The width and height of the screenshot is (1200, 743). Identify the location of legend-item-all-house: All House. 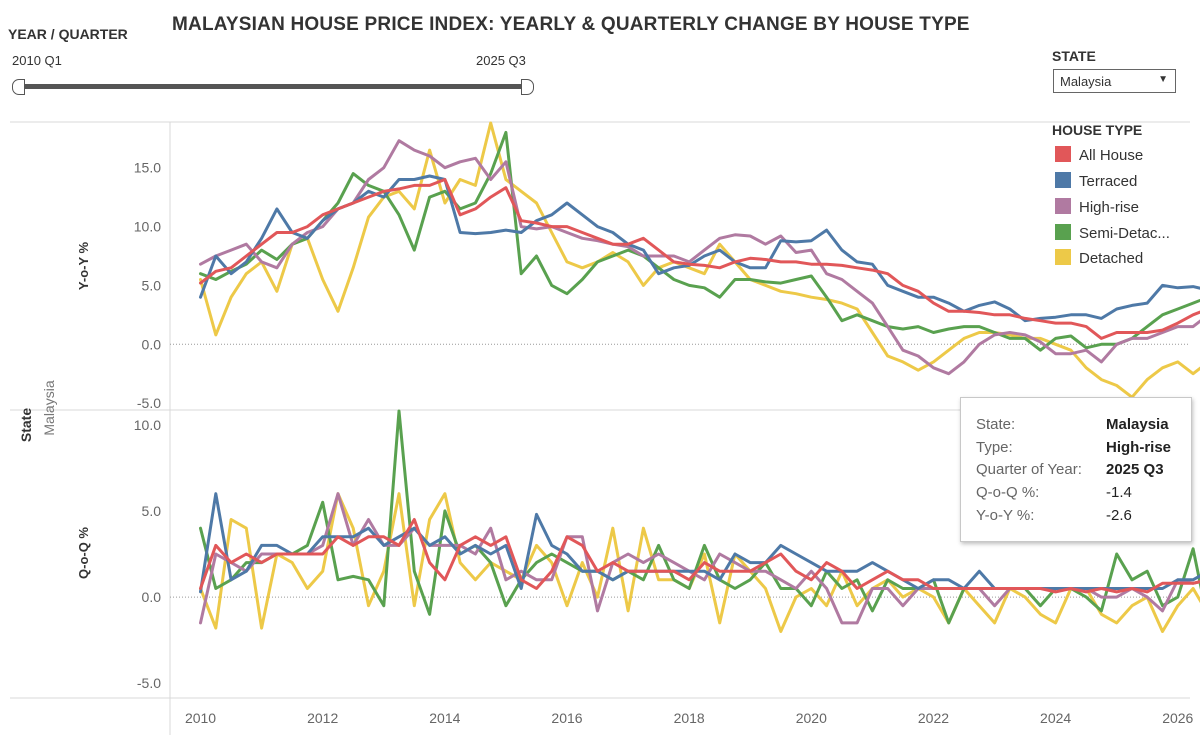
(1099, 155).